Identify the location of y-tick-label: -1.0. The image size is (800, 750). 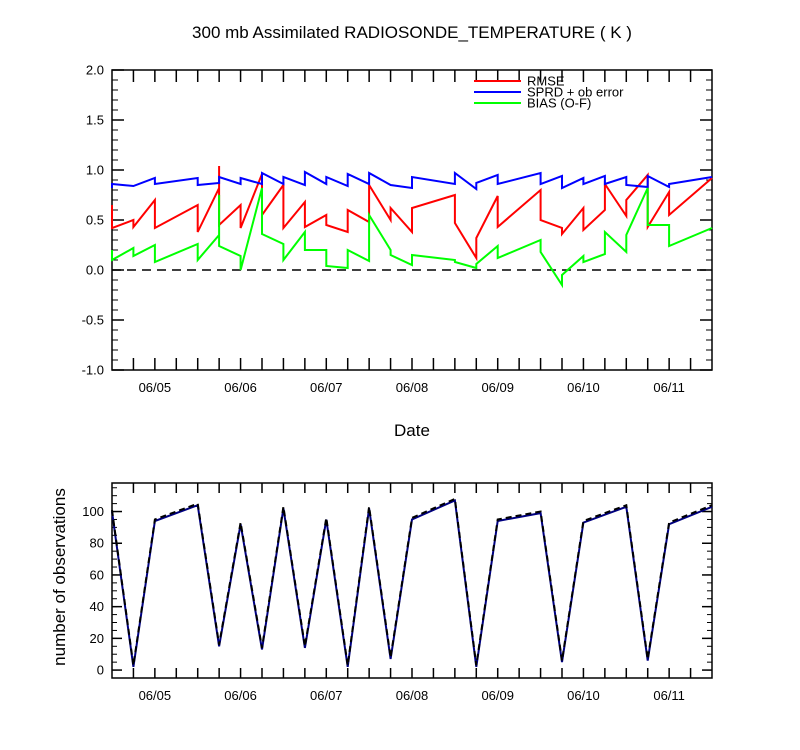
(93, 370).